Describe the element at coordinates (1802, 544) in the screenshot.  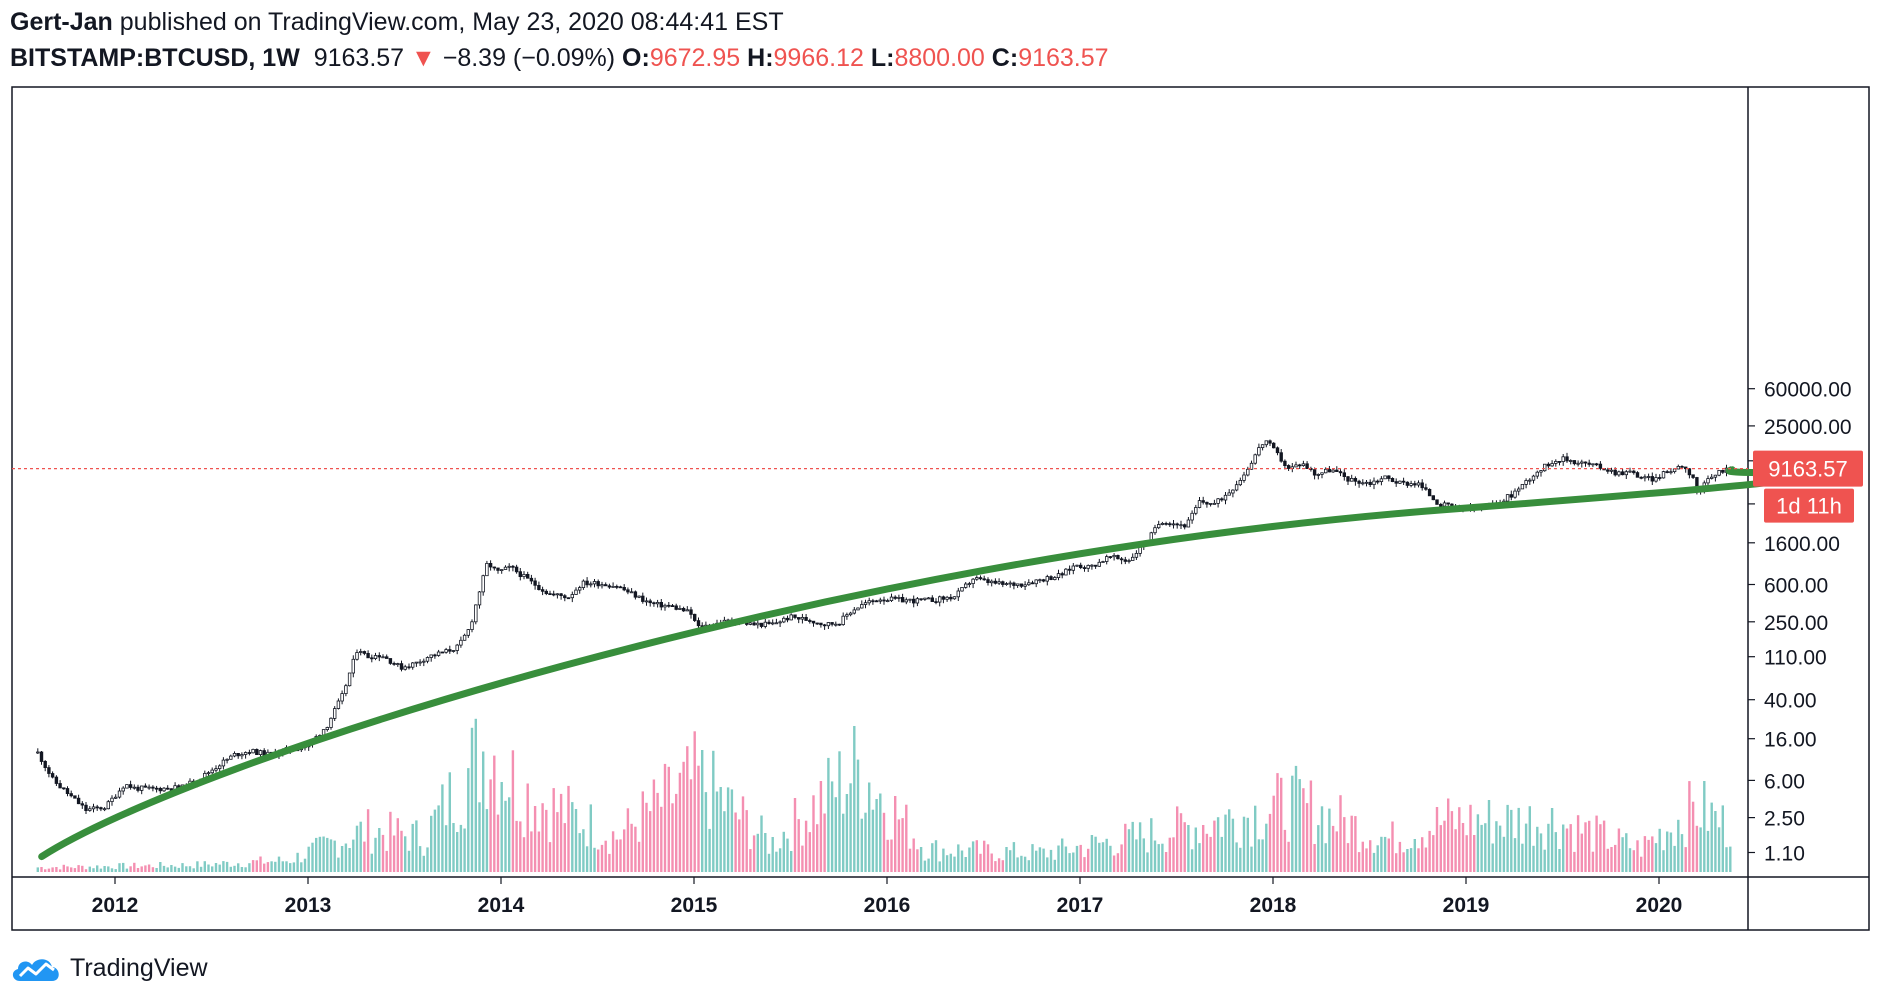
I see `price-tick-label: 1600.00` at that location.